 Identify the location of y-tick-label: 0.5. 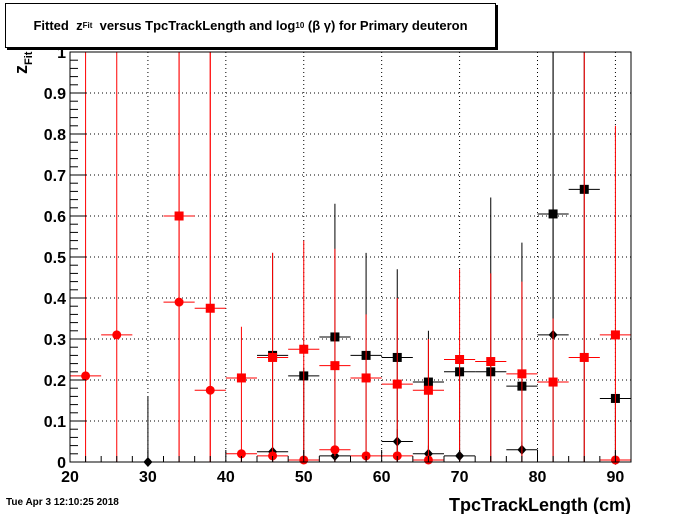
(55, 258).